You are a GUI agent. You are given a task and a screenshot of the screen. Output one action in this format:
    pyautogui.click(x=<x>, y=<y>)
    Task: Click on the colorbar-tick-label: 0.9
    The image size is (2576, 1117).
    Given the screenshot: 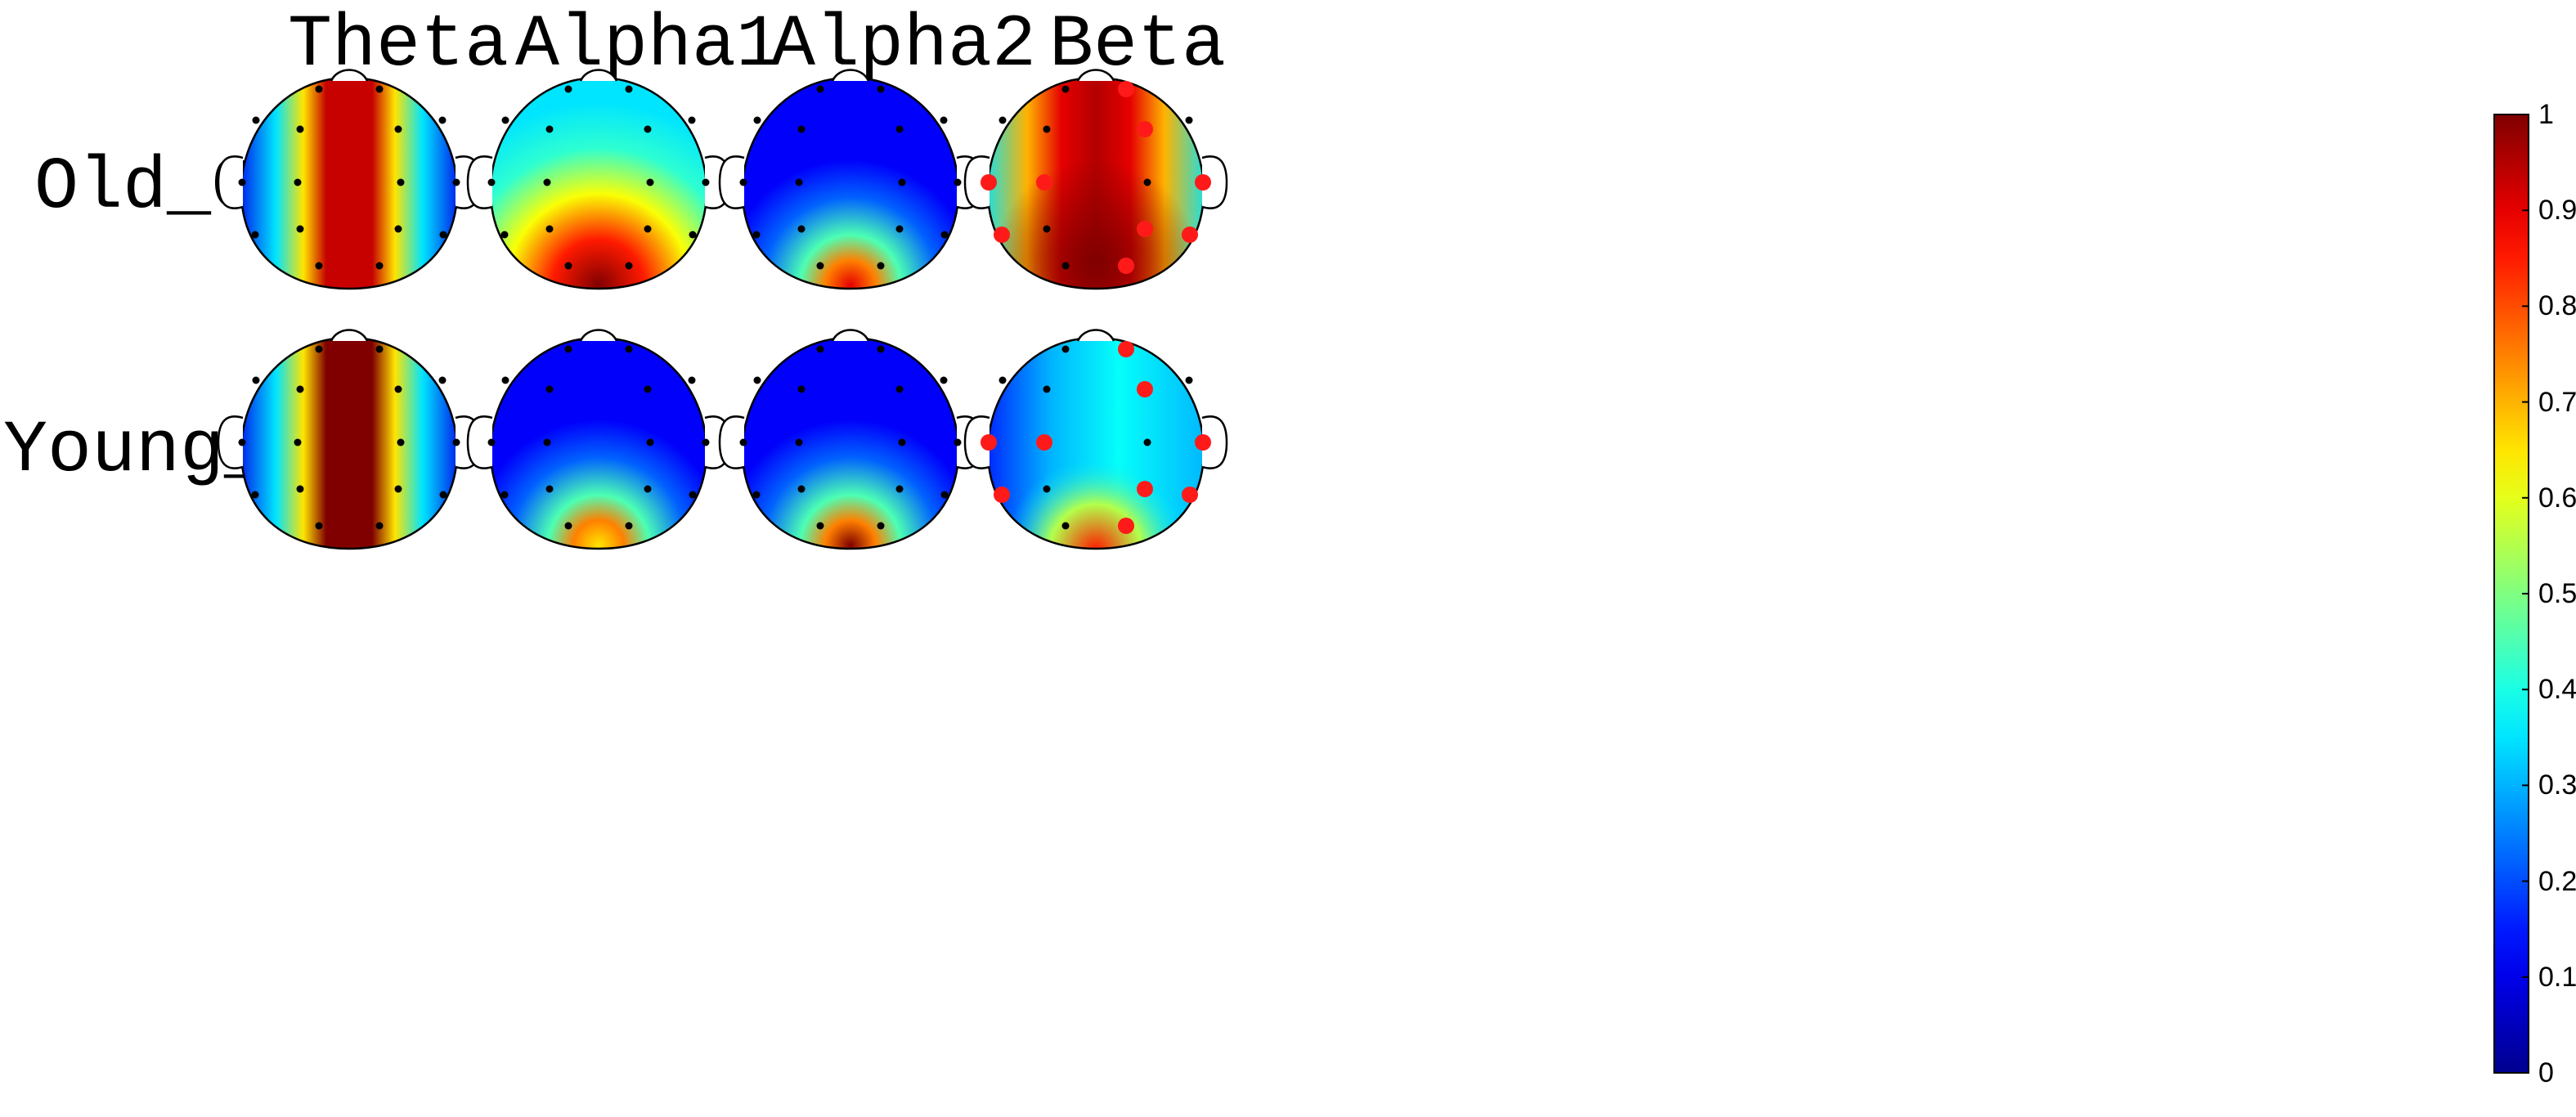 What is the action you would take?
    pyautogui.click(x=2557, y=211)
    